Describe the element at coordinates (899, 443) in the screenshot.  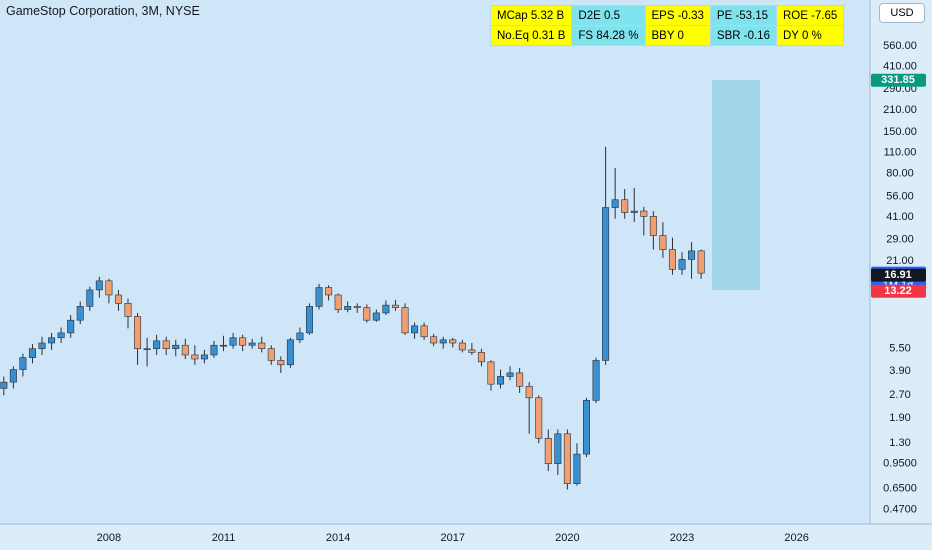
I see `y-tick-label: 1.30` at that location.